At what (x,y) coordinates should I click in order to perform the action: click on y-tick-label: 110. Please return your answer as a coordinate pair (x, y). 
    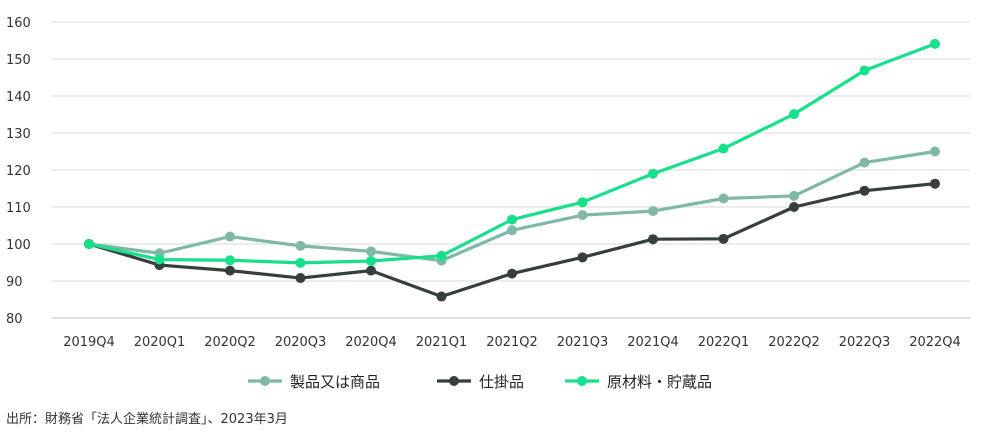
    Looking at the image, I should click on (18, 208).